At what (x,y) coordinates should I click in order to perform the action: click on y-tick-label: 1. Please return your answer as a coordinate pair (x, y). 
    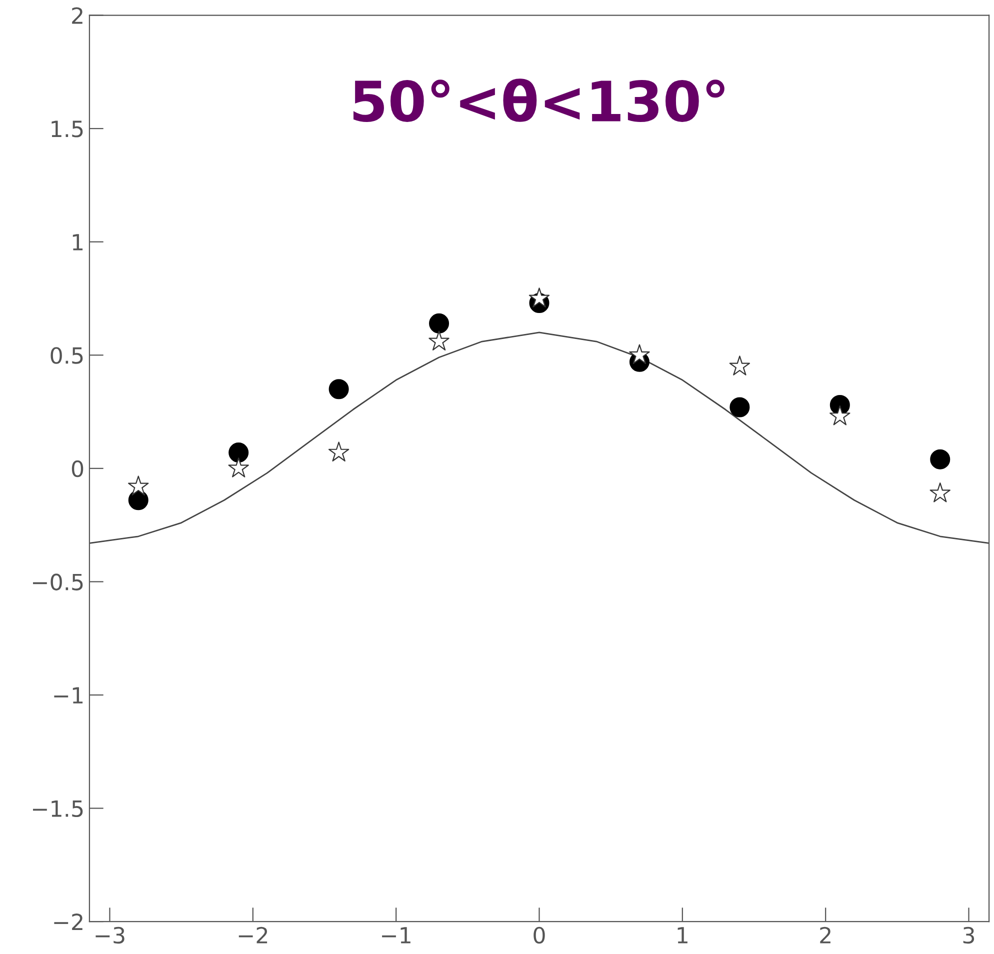
    Looking at the image, I should click on (77, 242).